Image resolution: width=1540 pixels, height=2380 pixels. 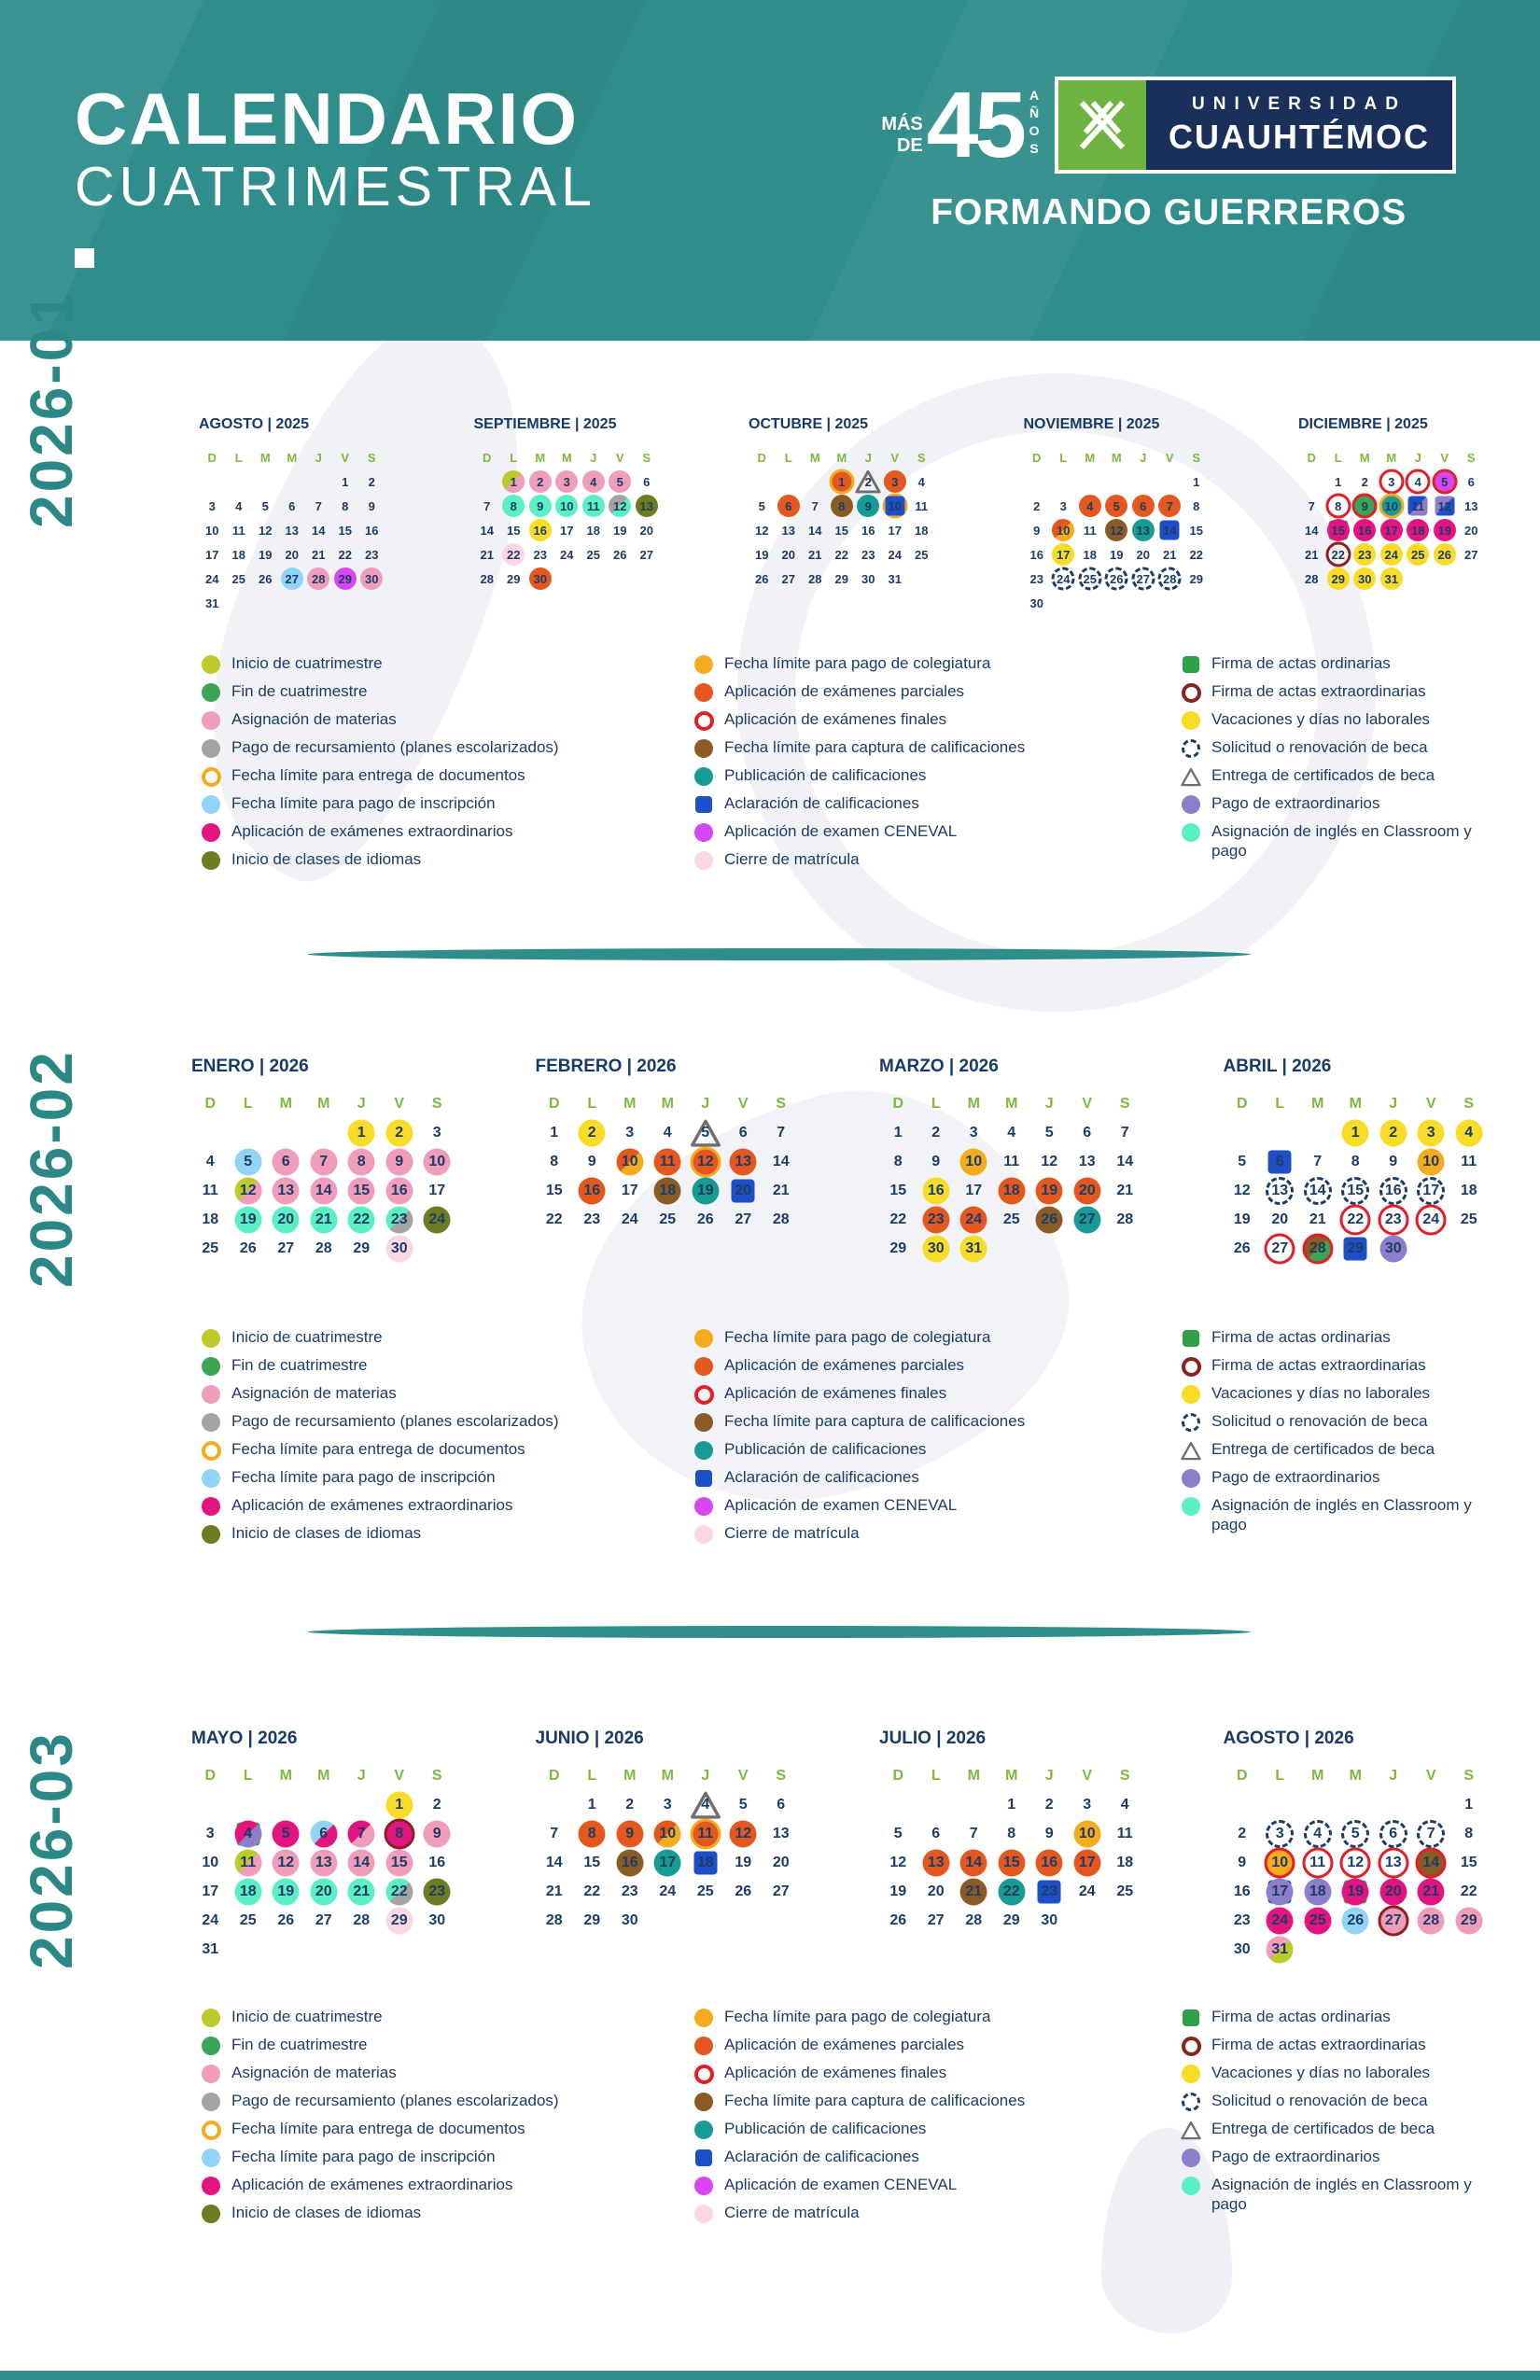 What do you see at coordinates (1321, 1393) in the screenshot?
I see `legend-label: Vacaciones y días no laborales` at bounding box center [1321, 1393].